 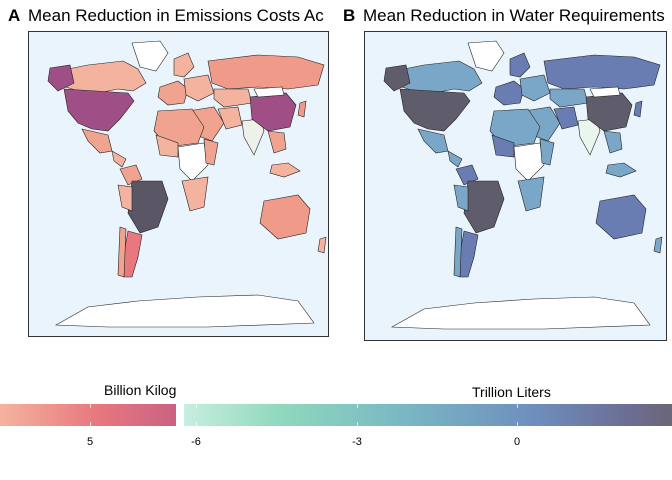 What do you see at coordinates (196, 442) in the screenshot?
I see `legend-b-tick-label: -6` at bounding box center [196, 442].